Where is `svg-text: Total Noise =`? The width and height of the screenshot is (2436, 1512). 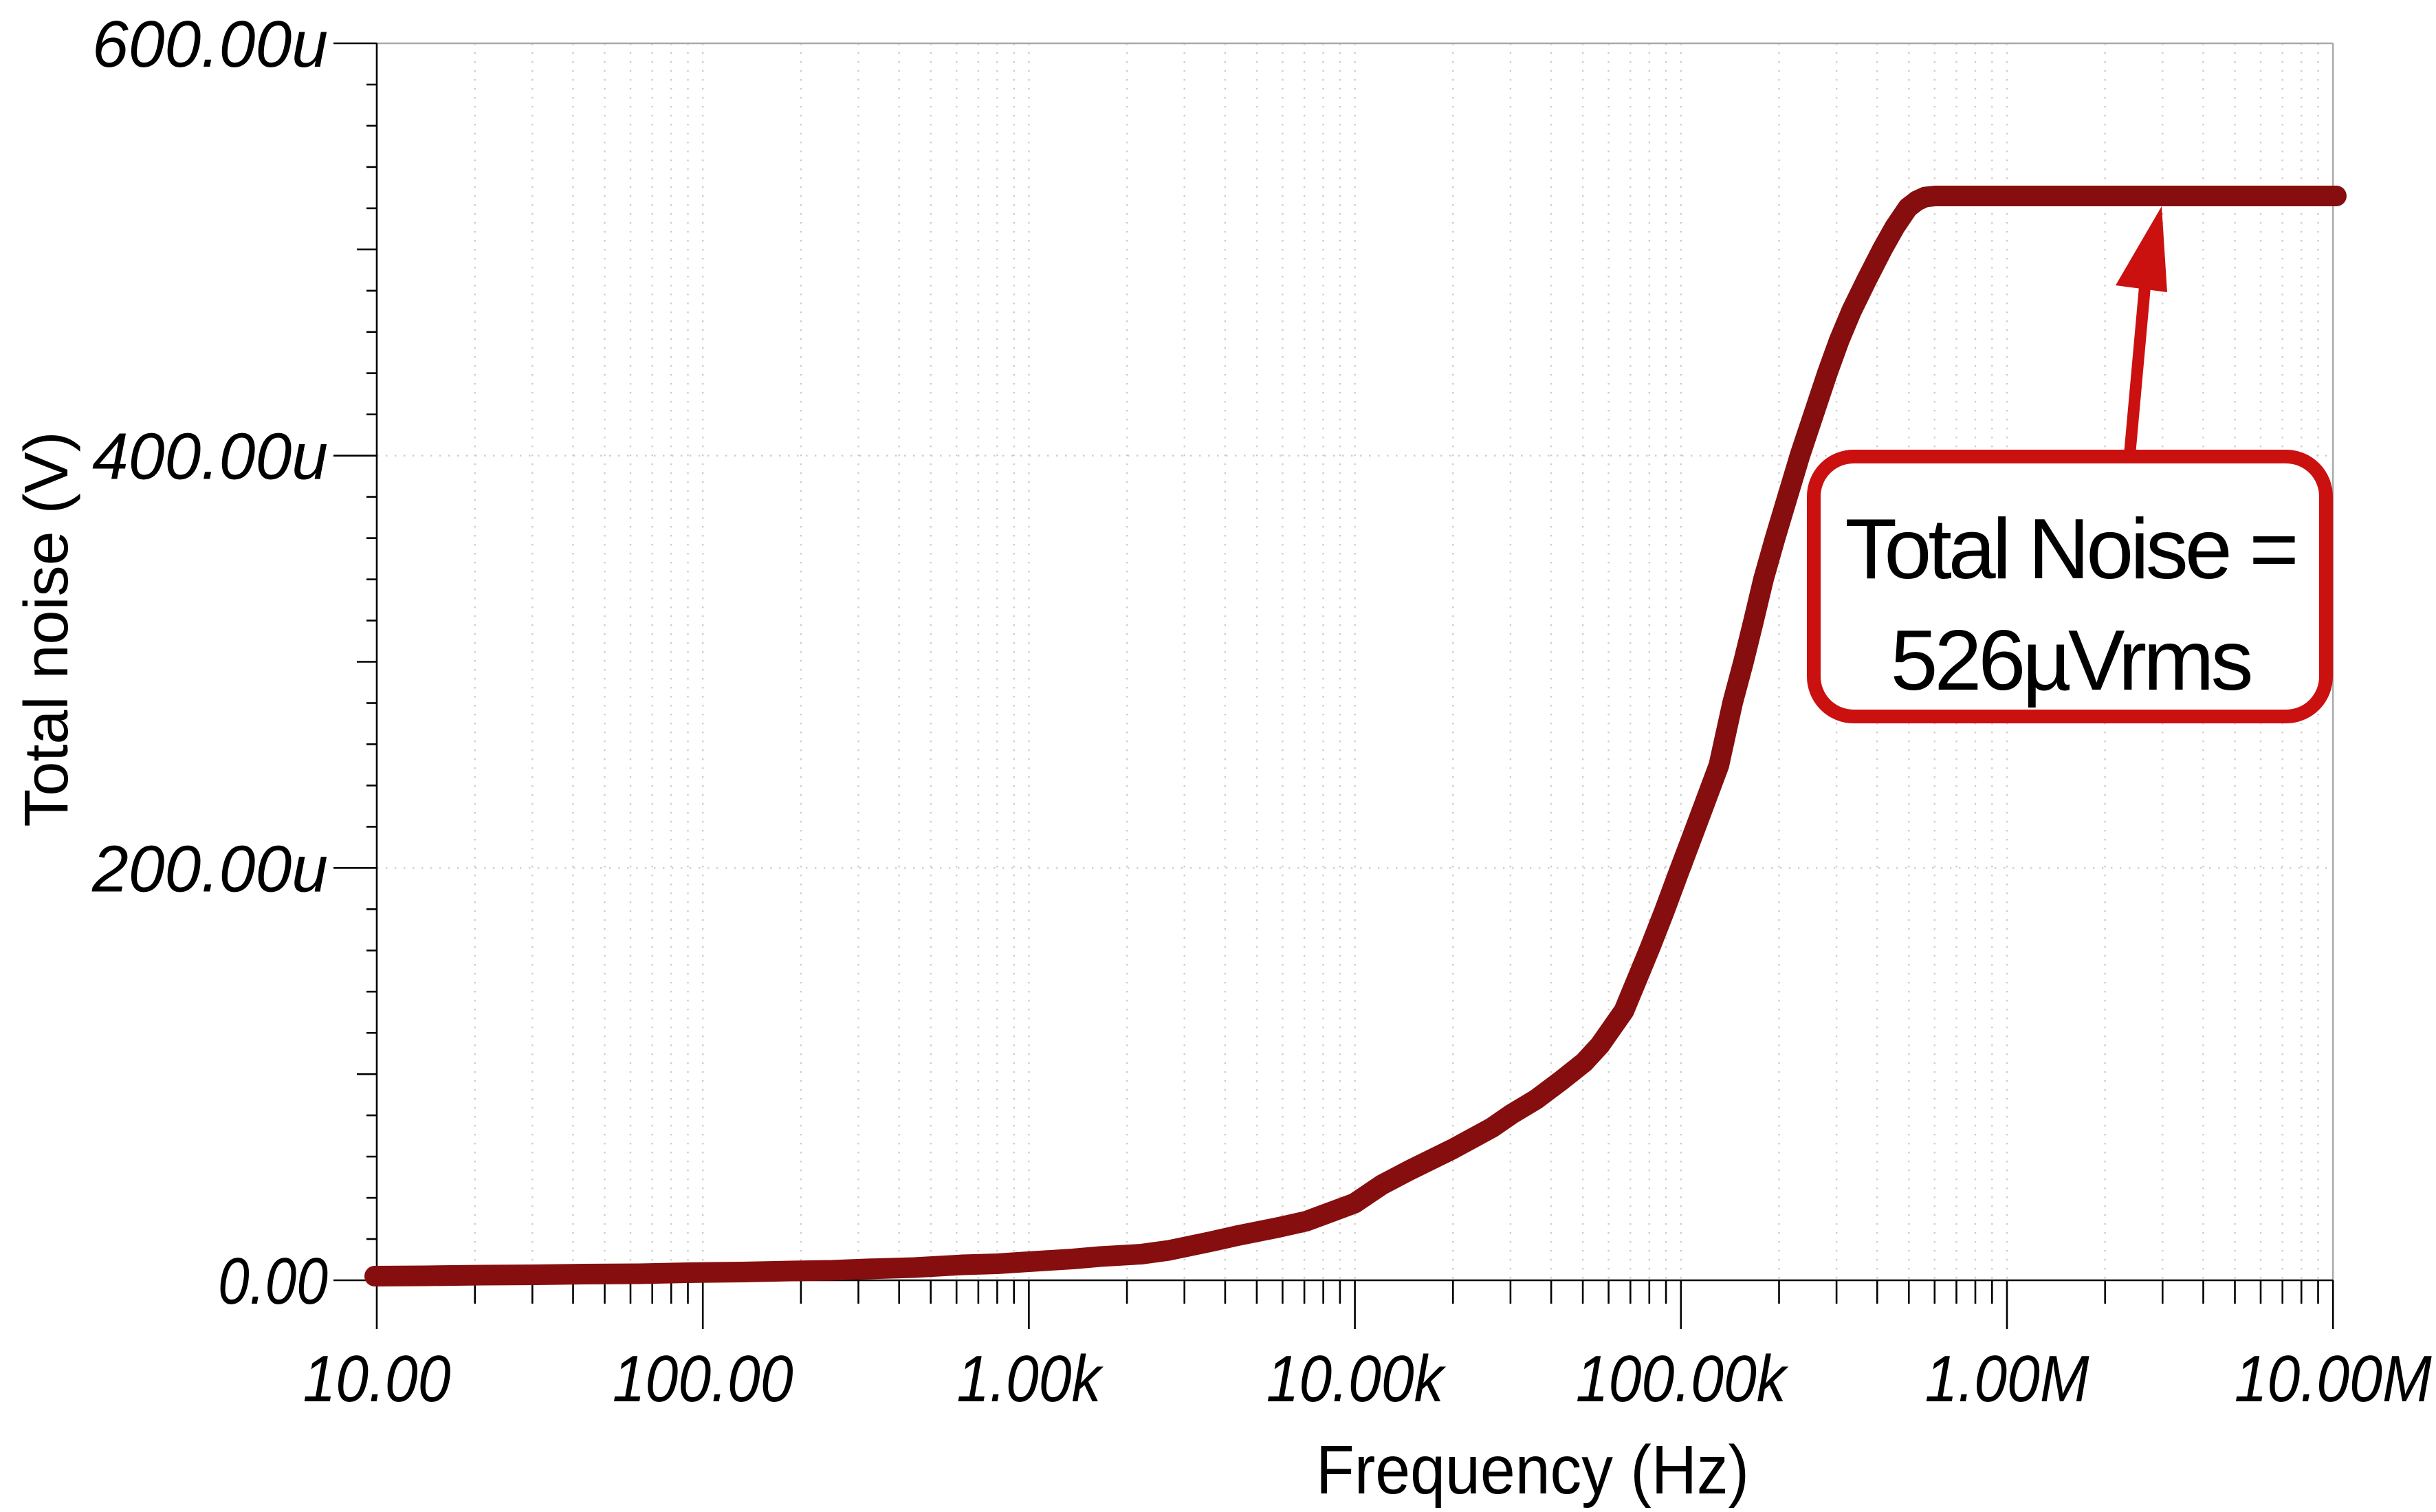 svg-text: Total Noise = is located at coordinates (2070, 549).